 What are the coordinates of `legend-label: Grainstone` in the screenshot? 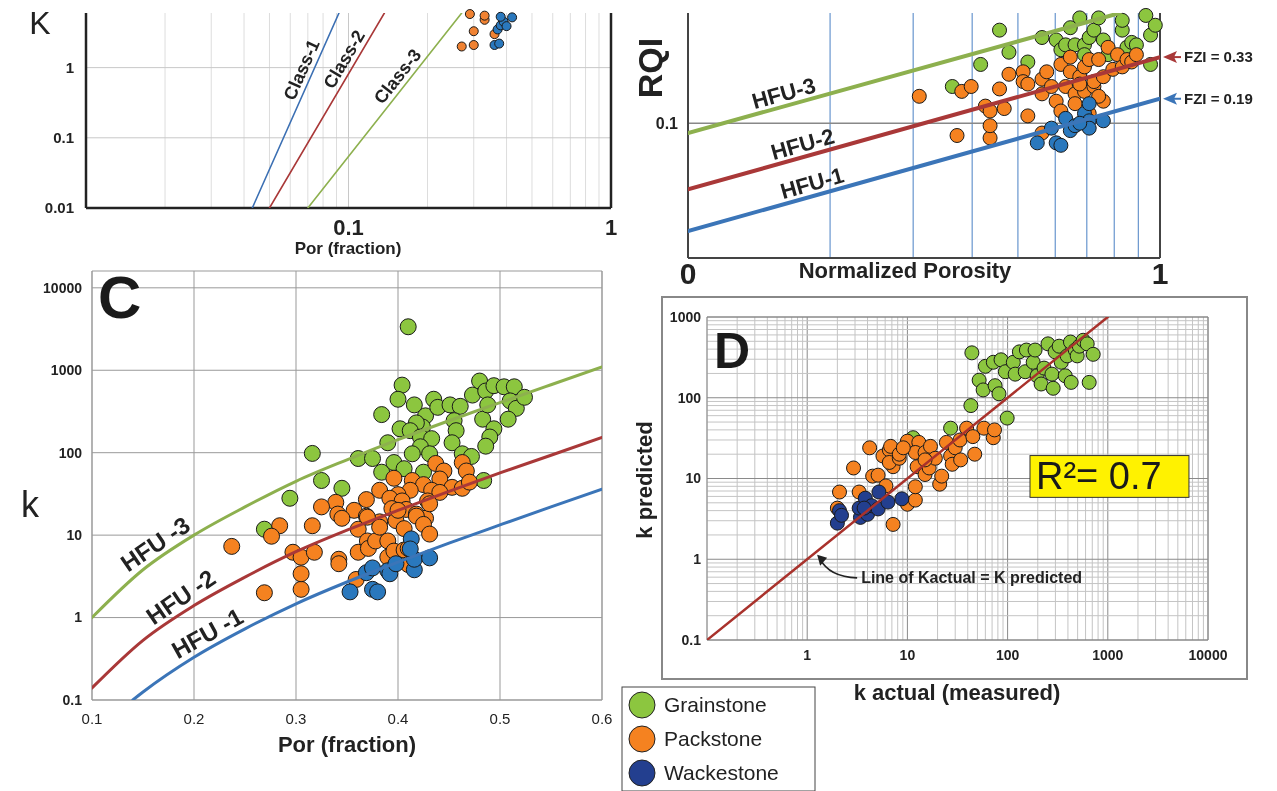 It's located at (715, 705).